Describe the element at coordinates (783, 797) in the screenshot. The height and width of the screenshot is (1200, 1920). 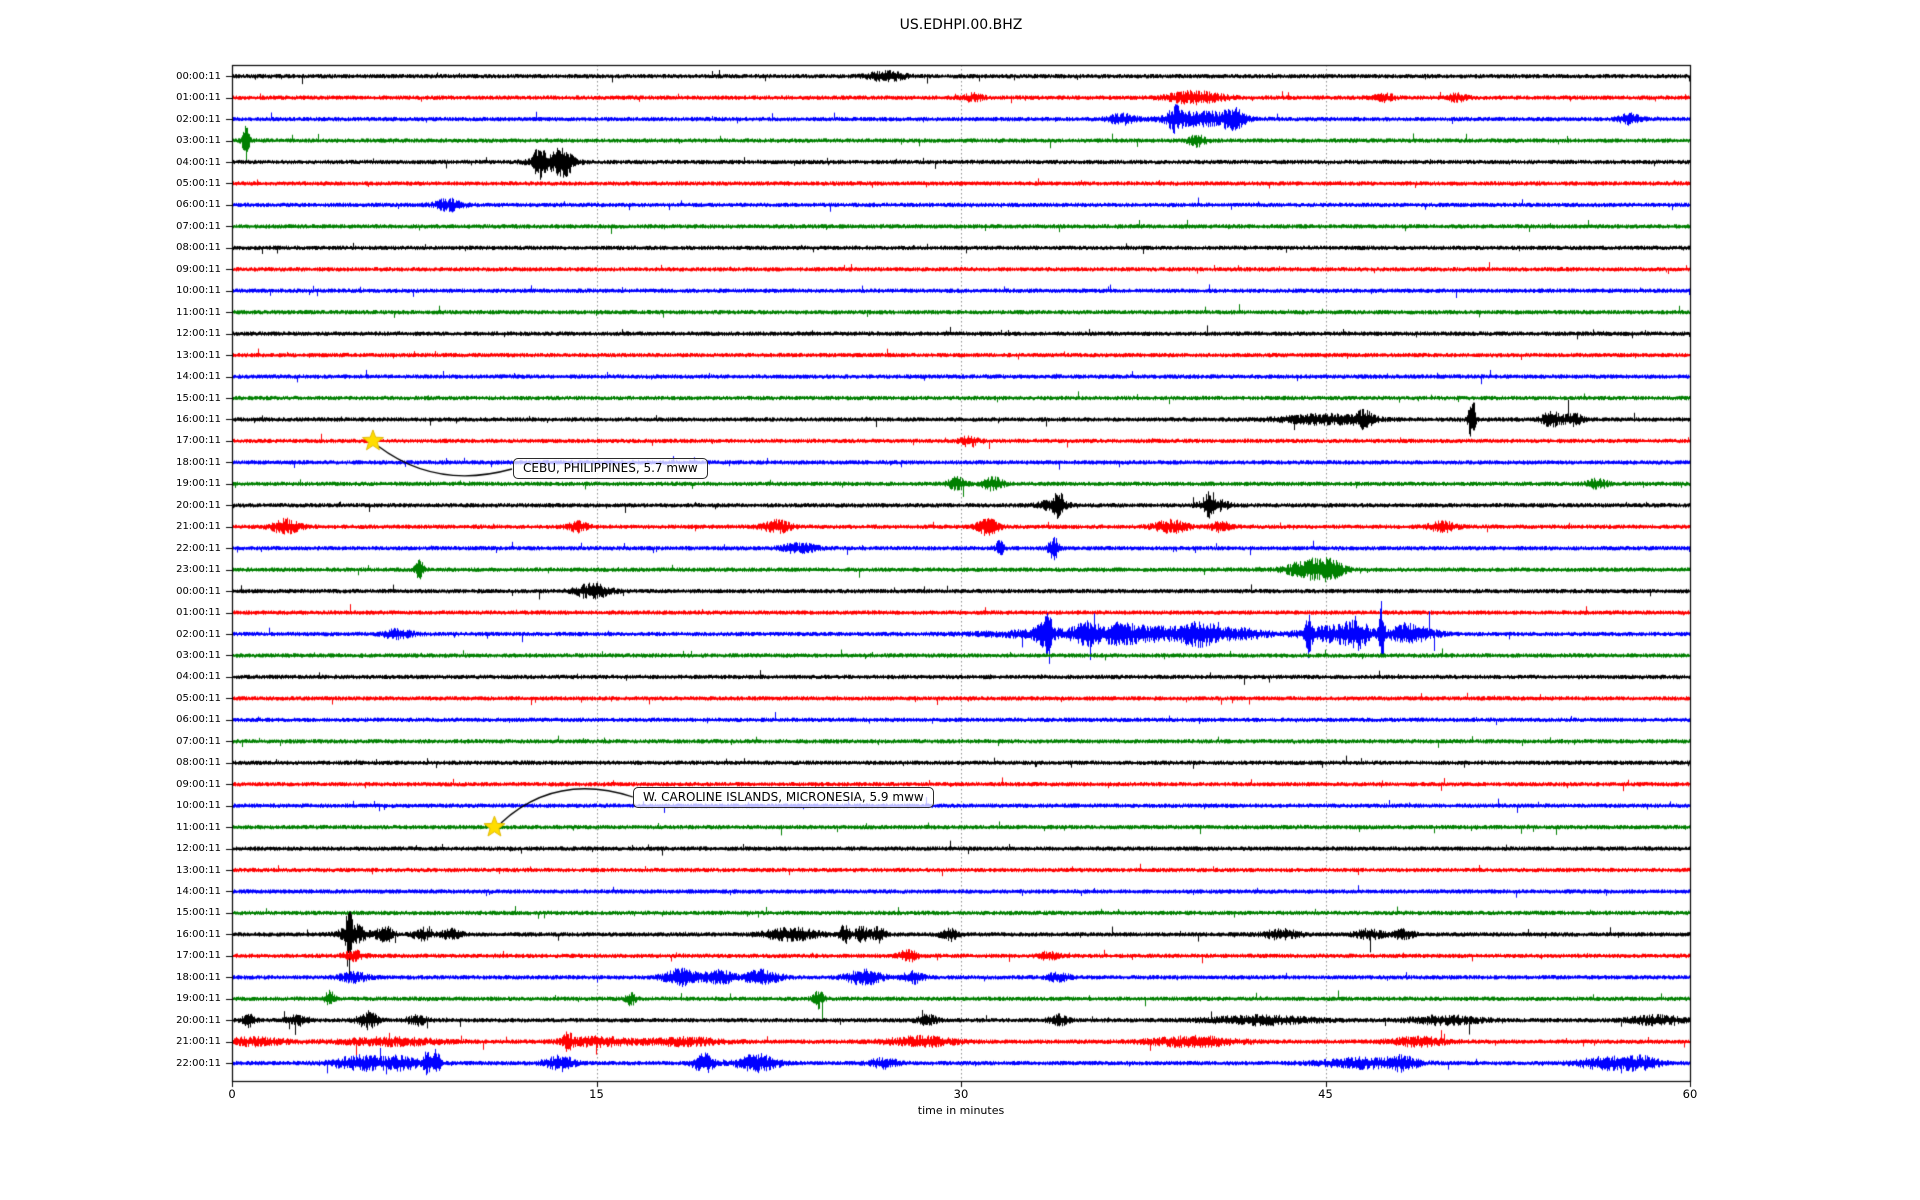
I see `annotation-w-caroline-islands: W. CAROLINE ISLANDS, MICRONESIA, 5.9 mww` at that location.